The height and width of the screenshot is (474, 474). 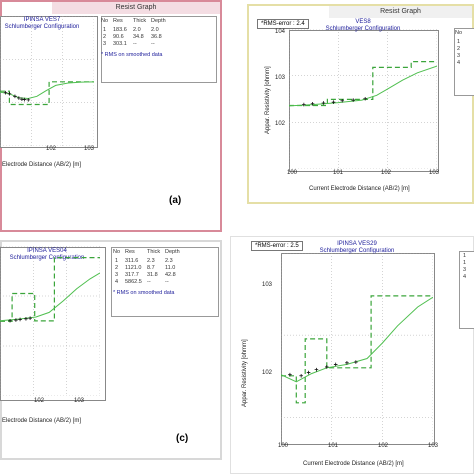 I want to click on rms-box: *RMS-error : 2.5, so click(x=277, y=246).